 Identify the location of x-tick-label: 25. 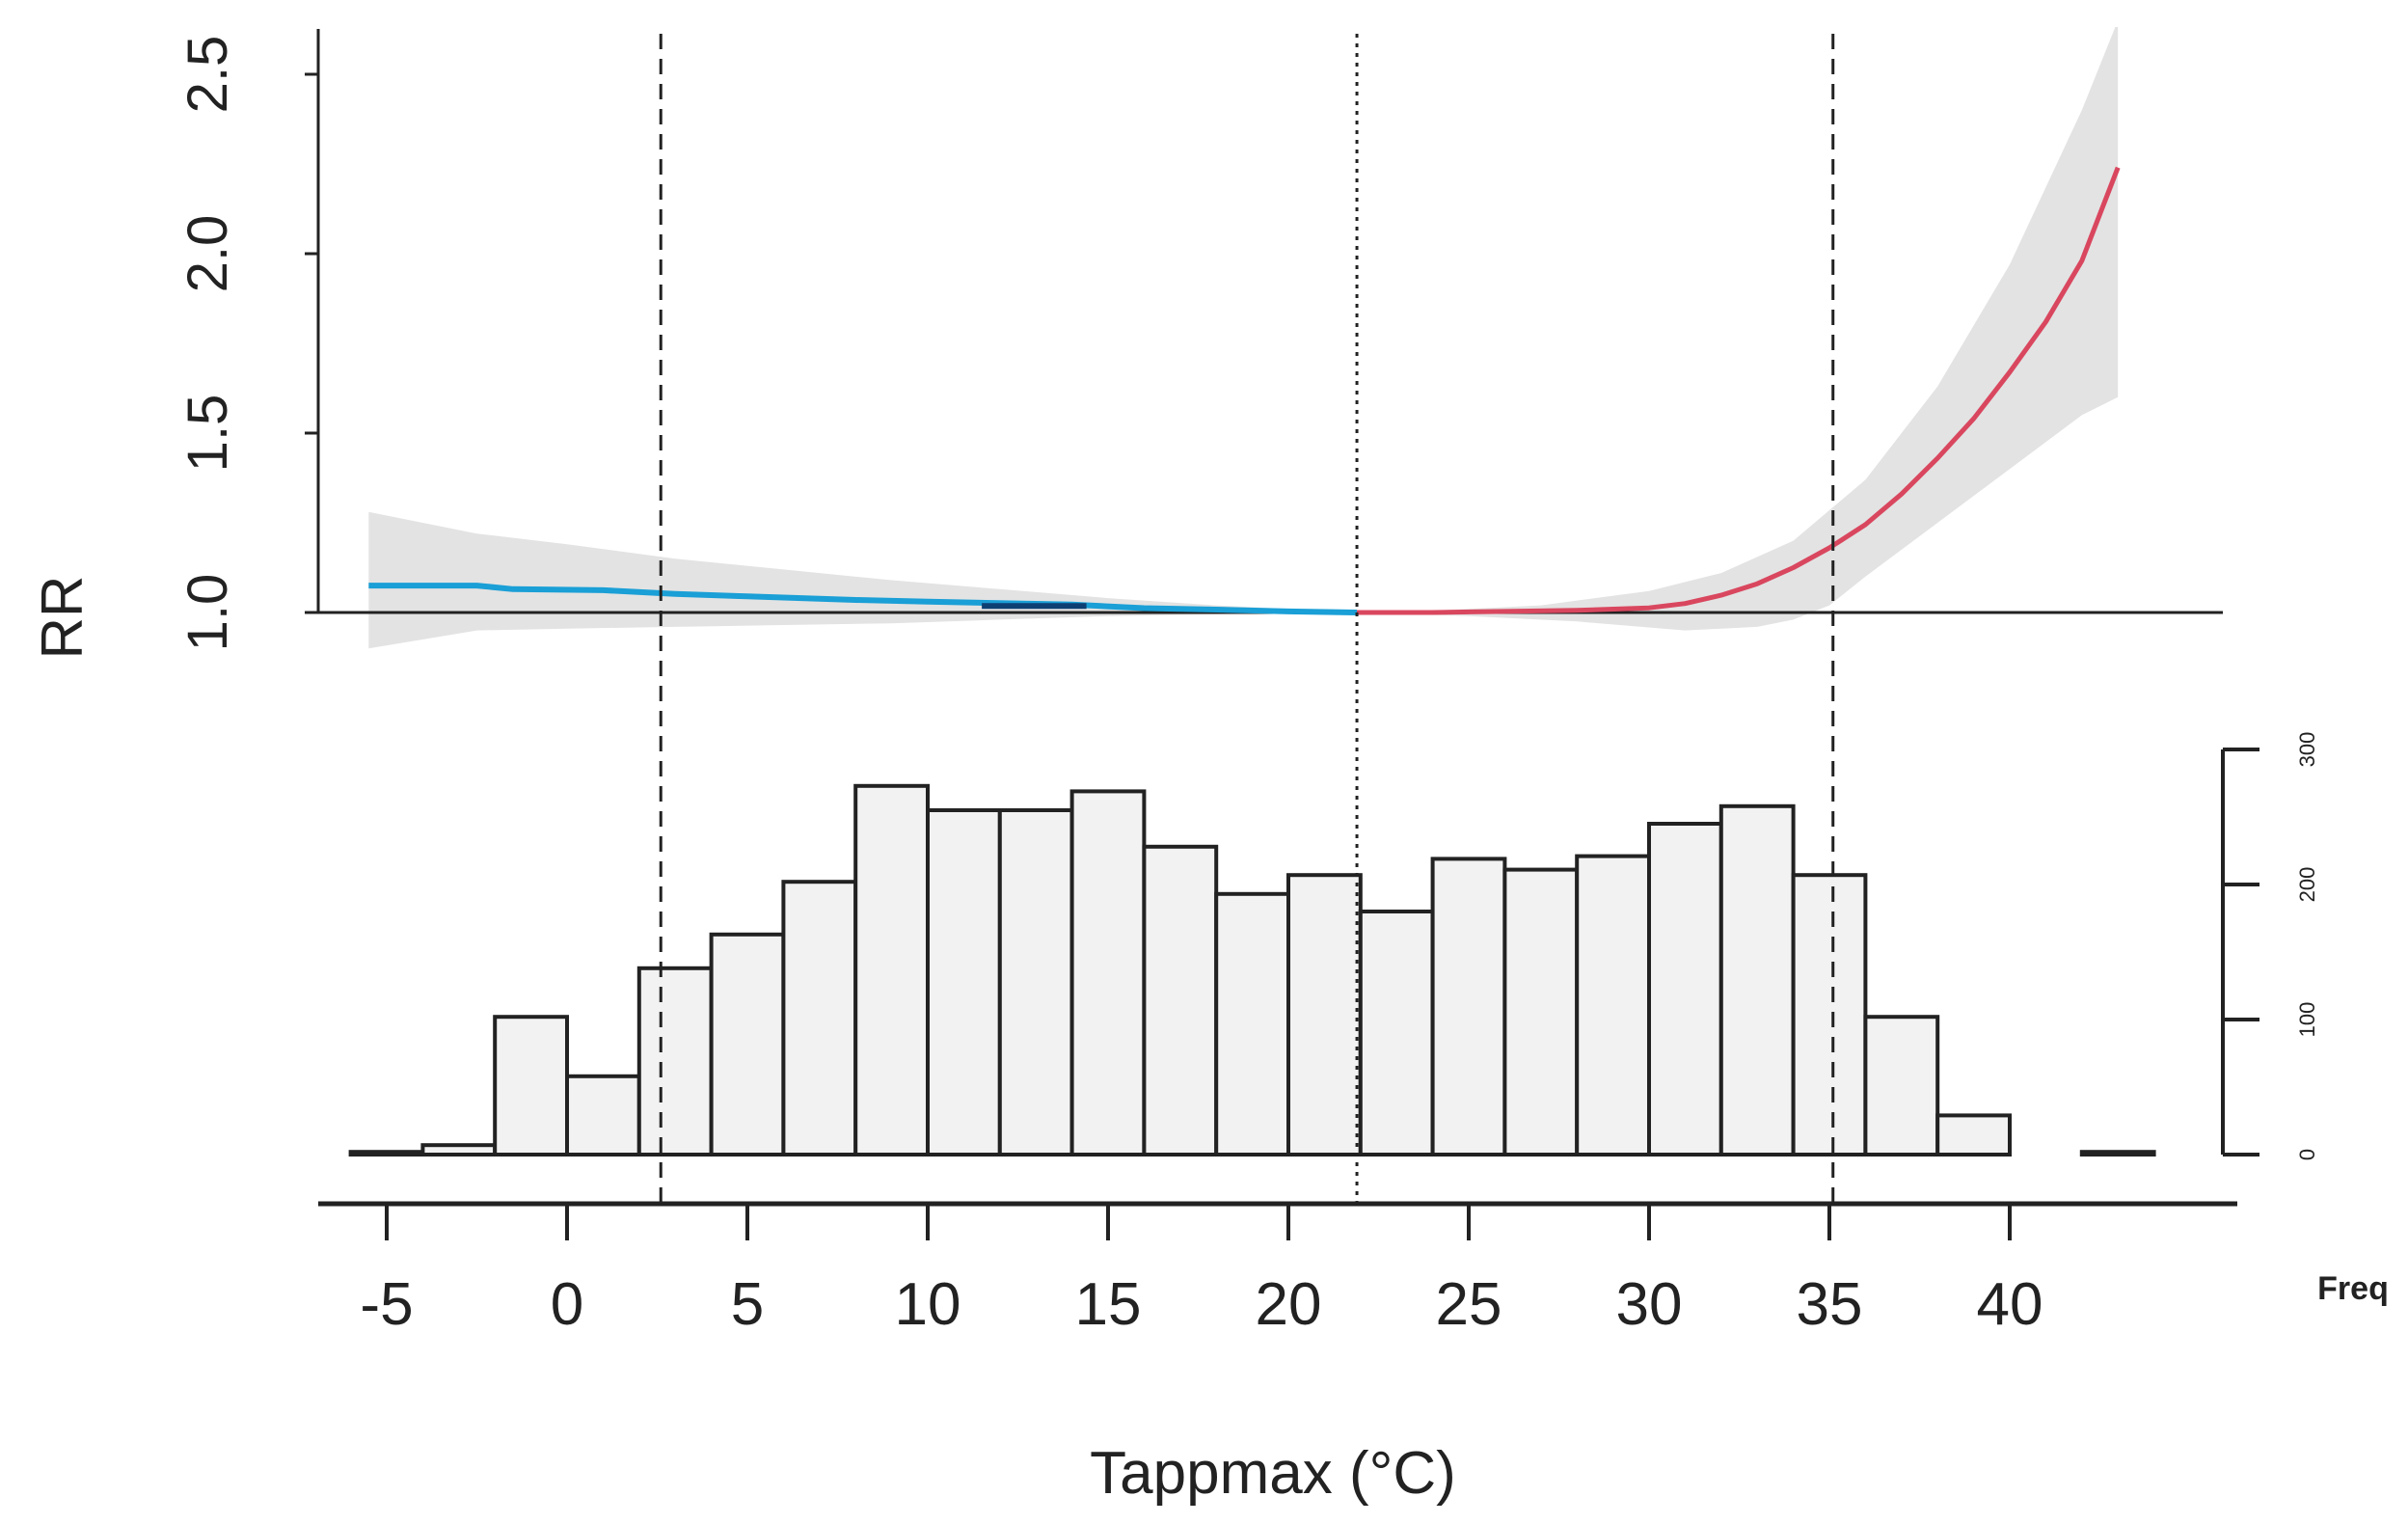
(1469, 1304).